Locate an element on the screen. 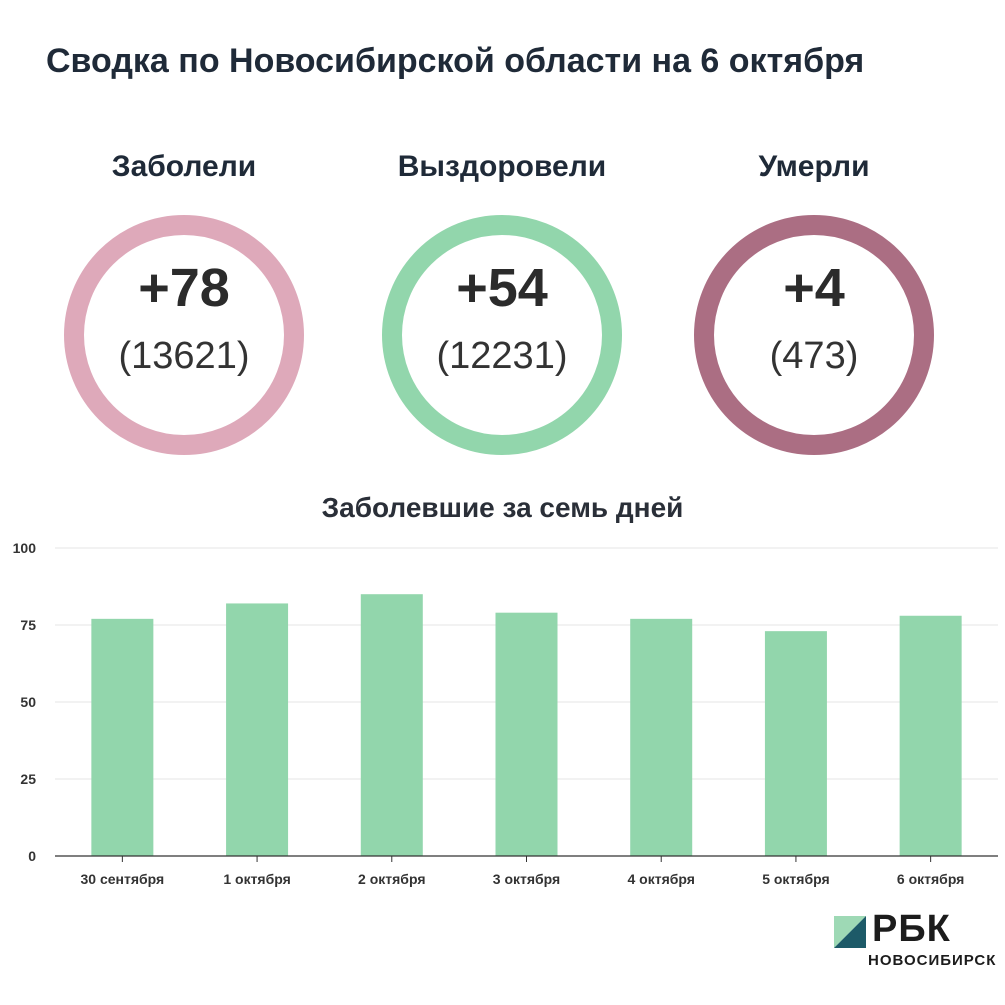 The width and height of the screenshot is (1005, 1005). stat-total: (473) is located at coordinates (814, 356).